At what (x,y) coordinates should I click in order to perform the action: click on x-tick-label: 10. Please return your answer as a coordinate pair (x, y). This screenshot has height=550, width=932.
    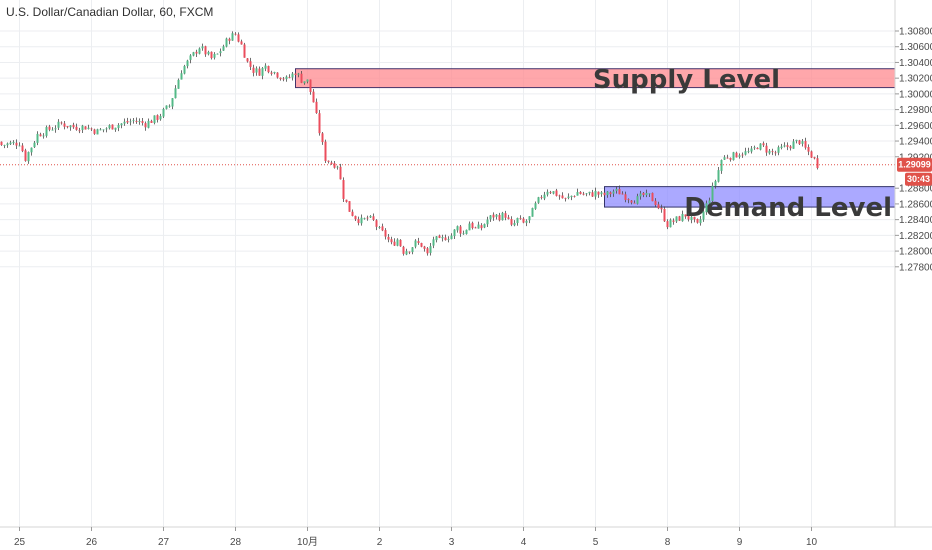
    Looking at the image, I should click on (812, 542).